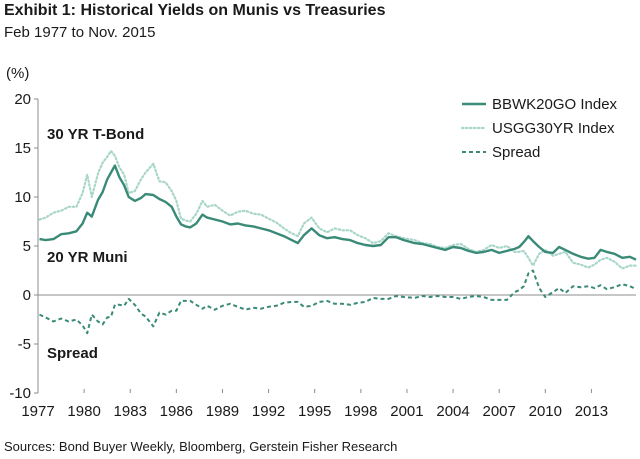  What do you see at coordinates (222, 411) in the screenshot?
I see `x-tick-label: 1989` at bounding box center [222, 411].